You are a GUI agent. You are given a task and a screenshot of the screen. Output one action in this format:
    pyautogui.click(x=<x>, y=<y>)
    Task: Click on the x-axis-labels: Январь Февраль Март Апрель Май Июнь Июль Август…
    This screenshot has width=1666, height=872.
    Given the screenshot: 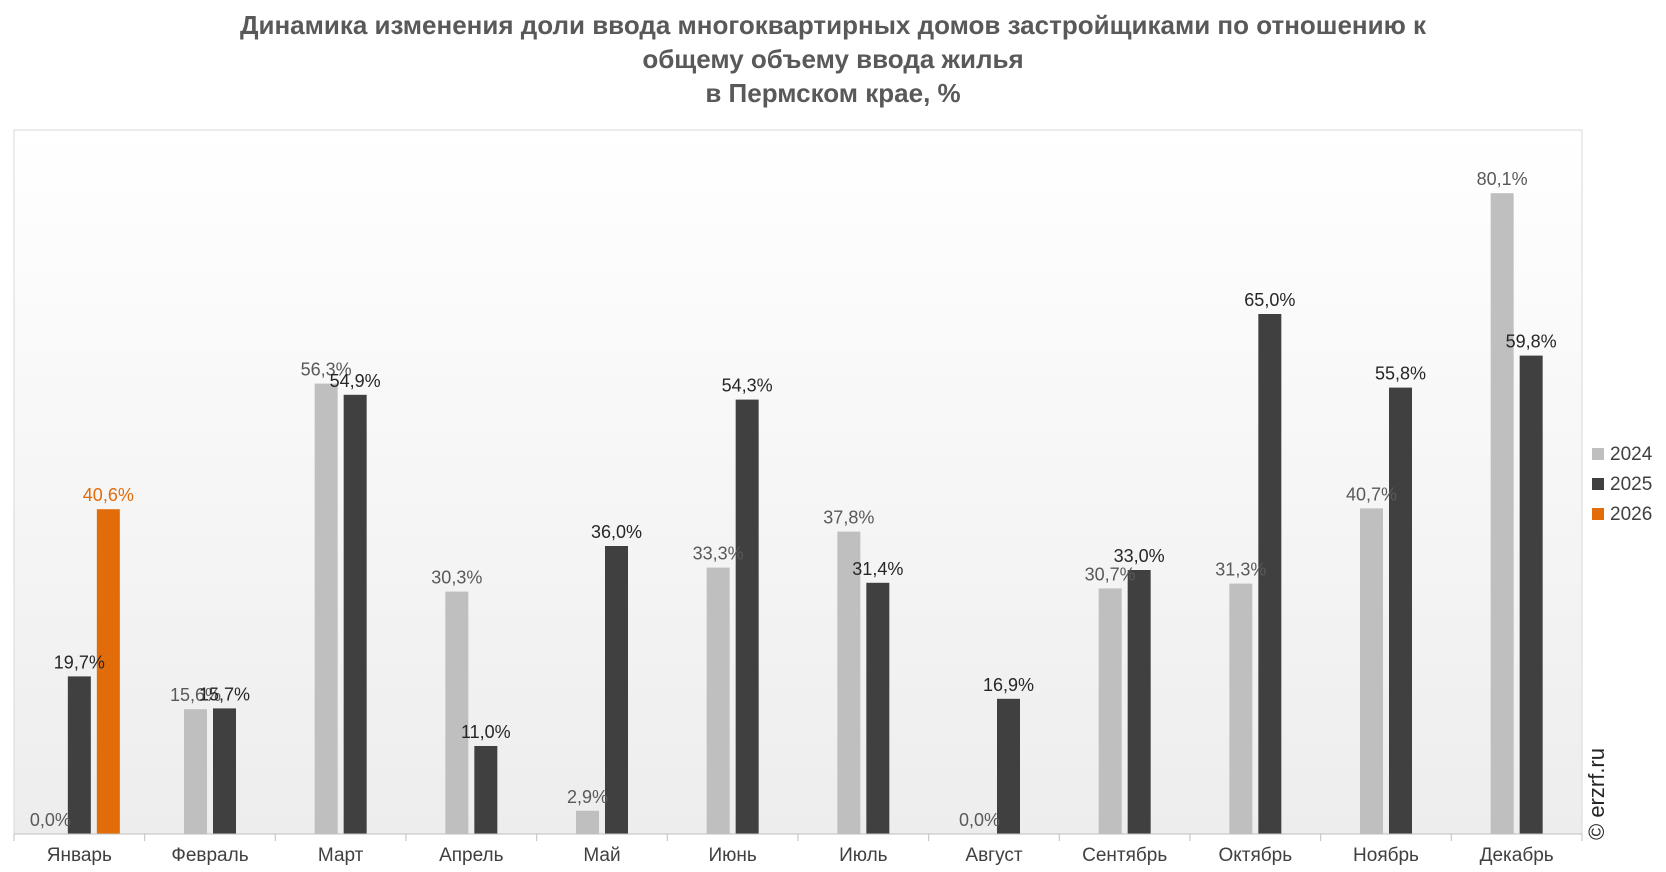 What is the action you would take?
    pyautogui.click(x=800, y=855)
    